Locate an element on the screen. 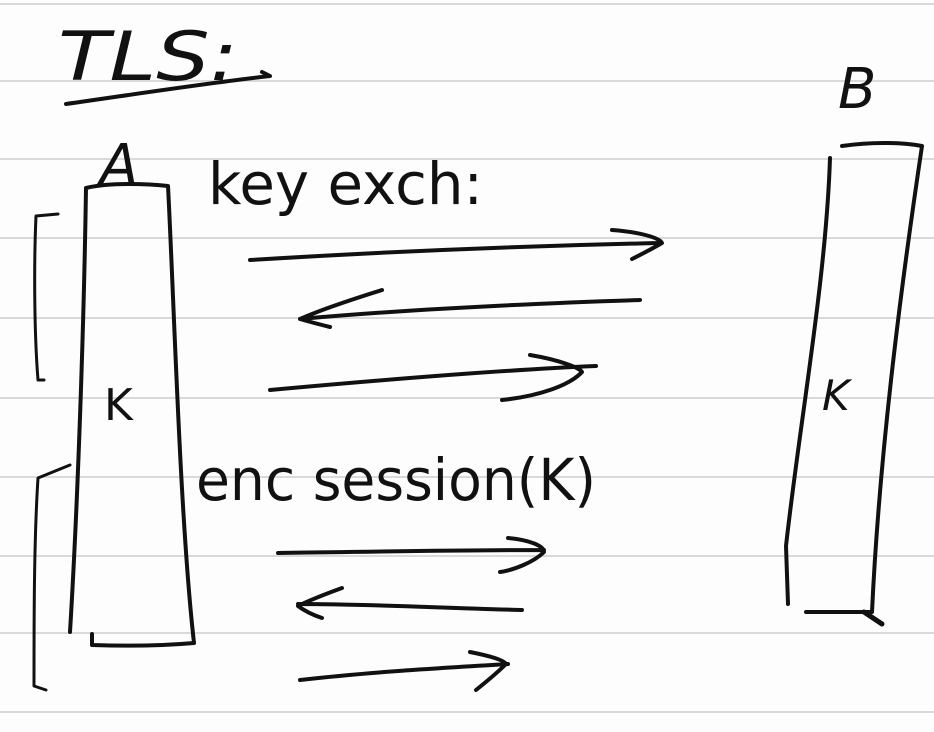 The image size is (934, 732). heading-underline is located at coordinates (168, 88).